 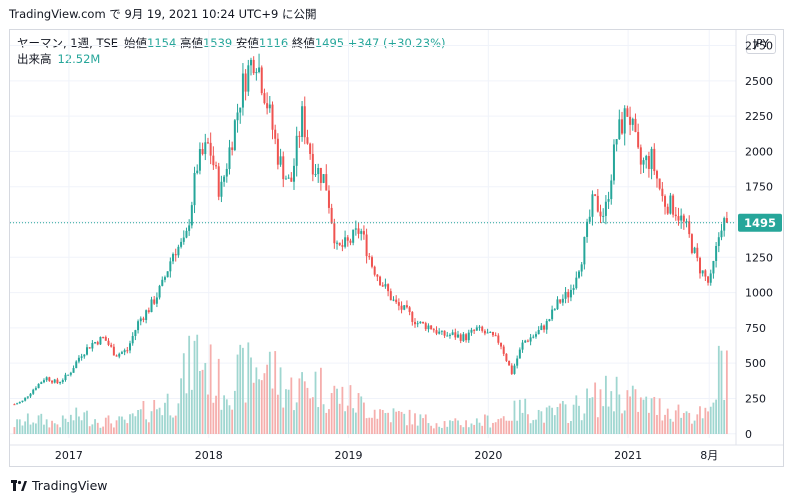 I want to click on volume-label: 出来高, so click(x=34, y=59).